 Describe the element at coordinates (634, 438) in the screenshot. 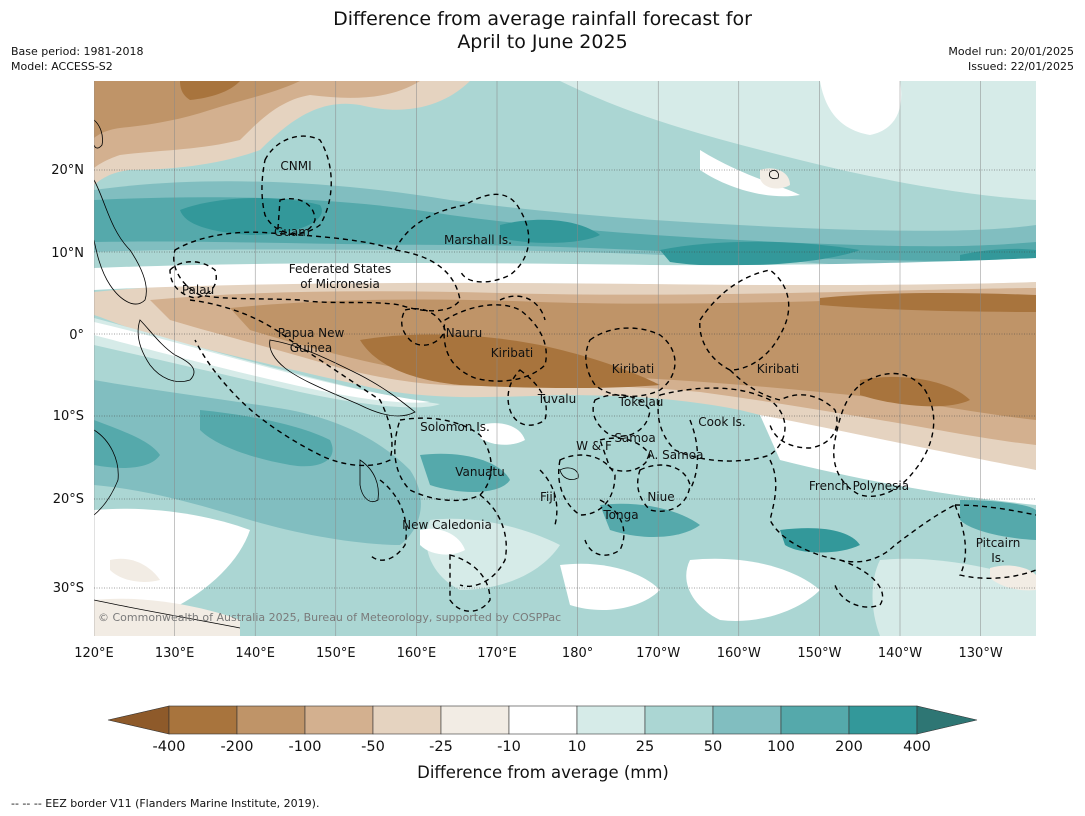

I see `label-samoa: Samoa` at that location.